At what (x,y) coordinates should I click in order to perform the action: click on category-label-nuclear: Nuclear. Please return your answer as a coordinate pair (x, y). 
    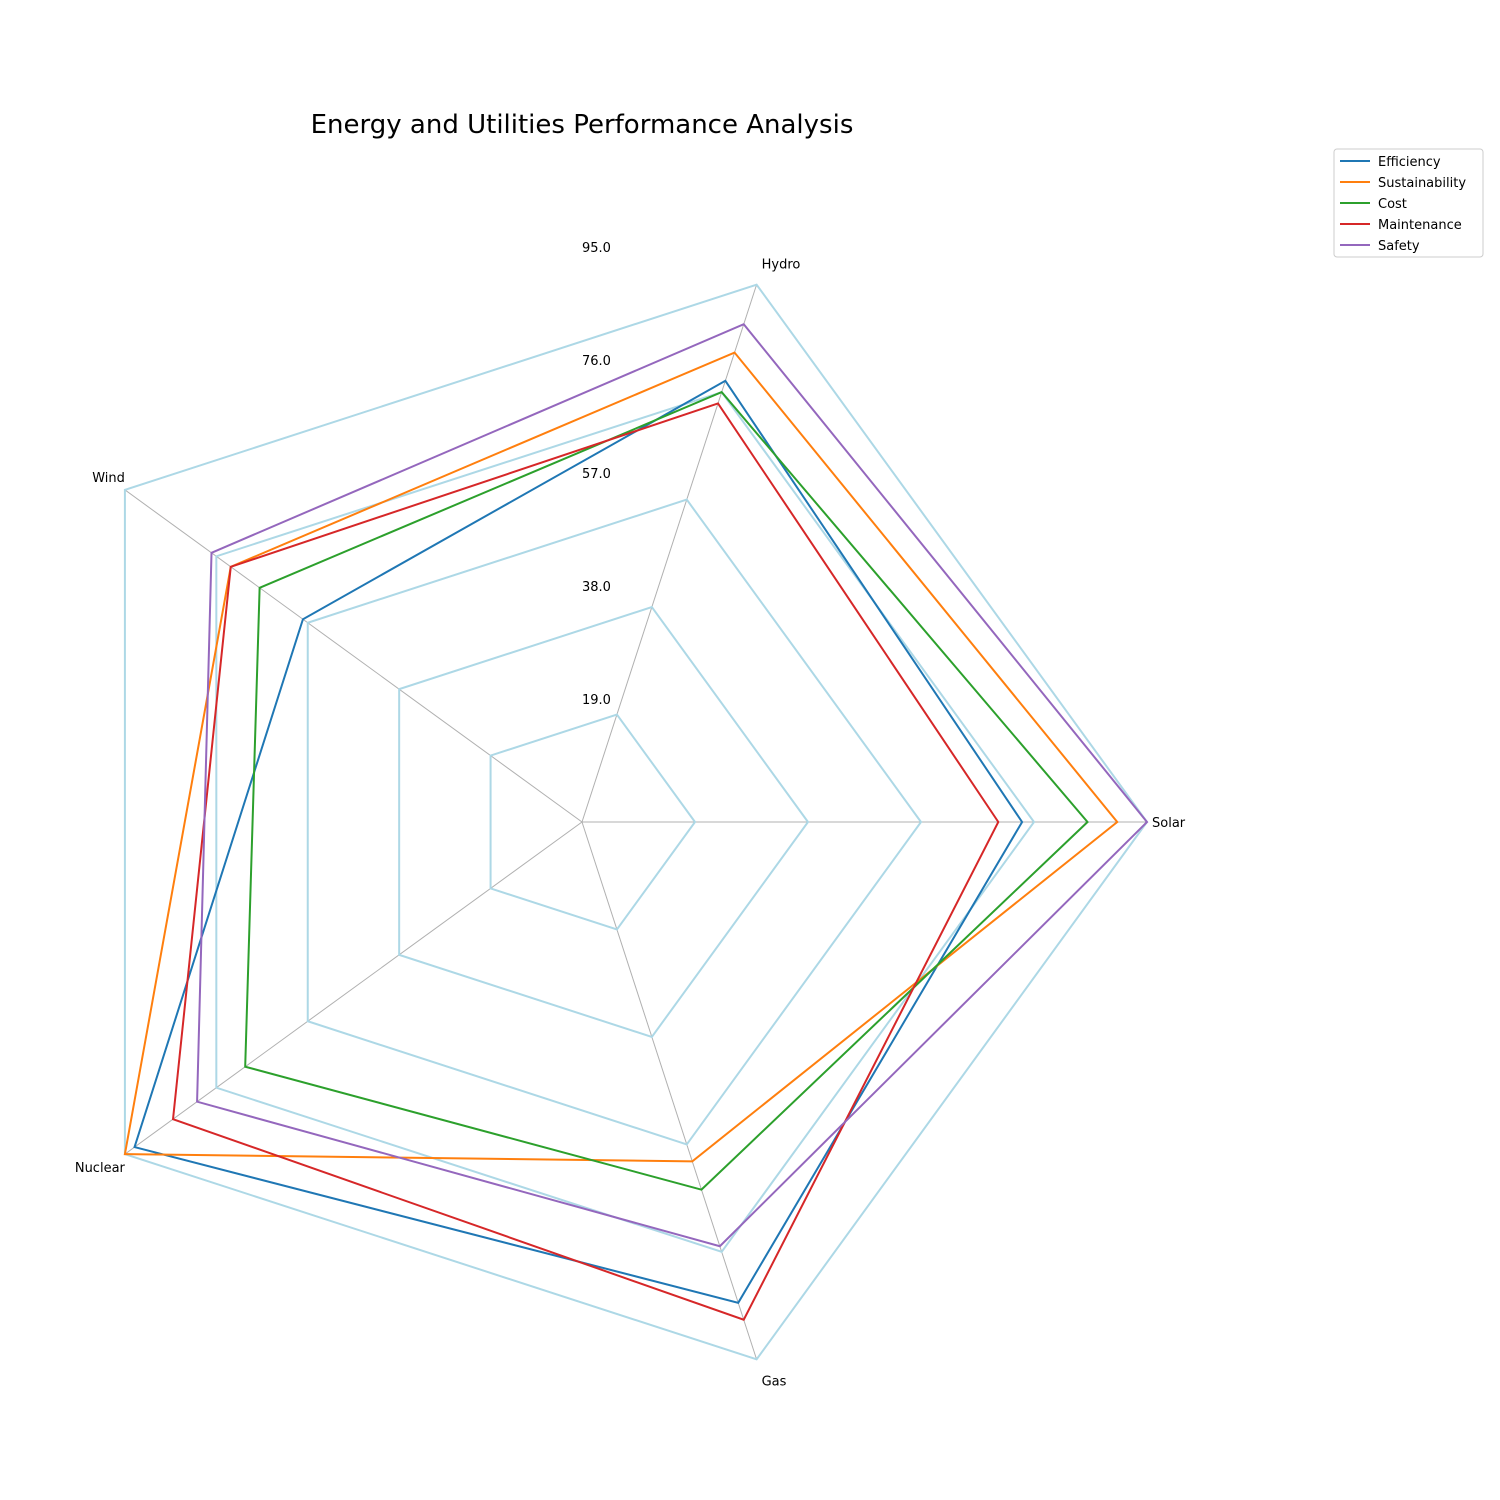
    Looking at the image, I should click on (100, 1168).